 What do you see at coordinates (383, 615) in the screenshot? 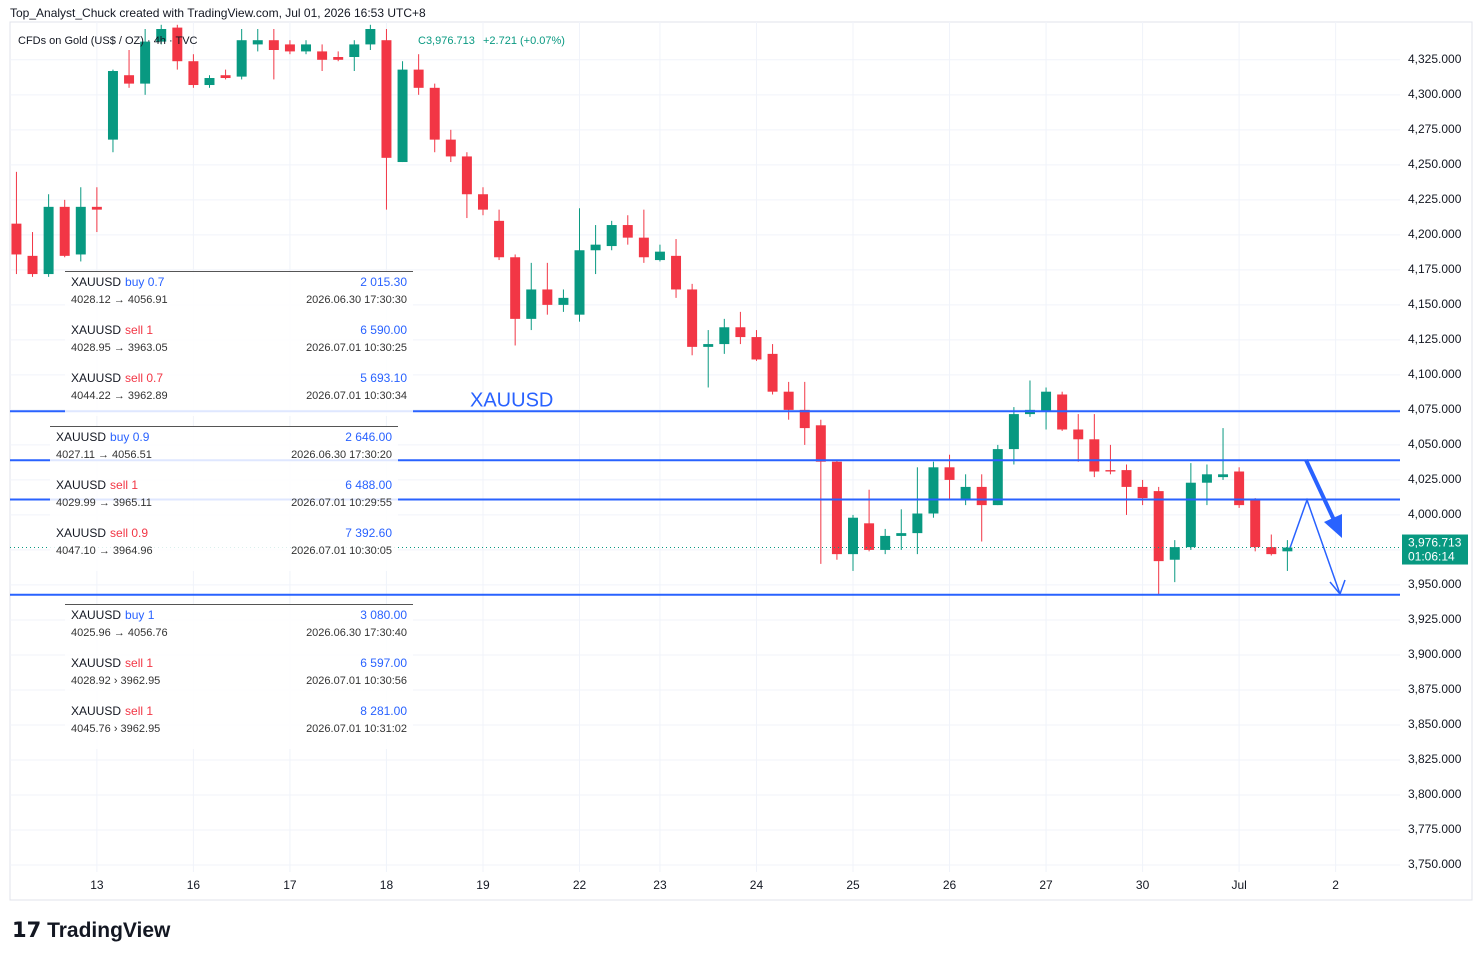
I see `trade-profit: 3 080.00` at bounding box center [383, 615].